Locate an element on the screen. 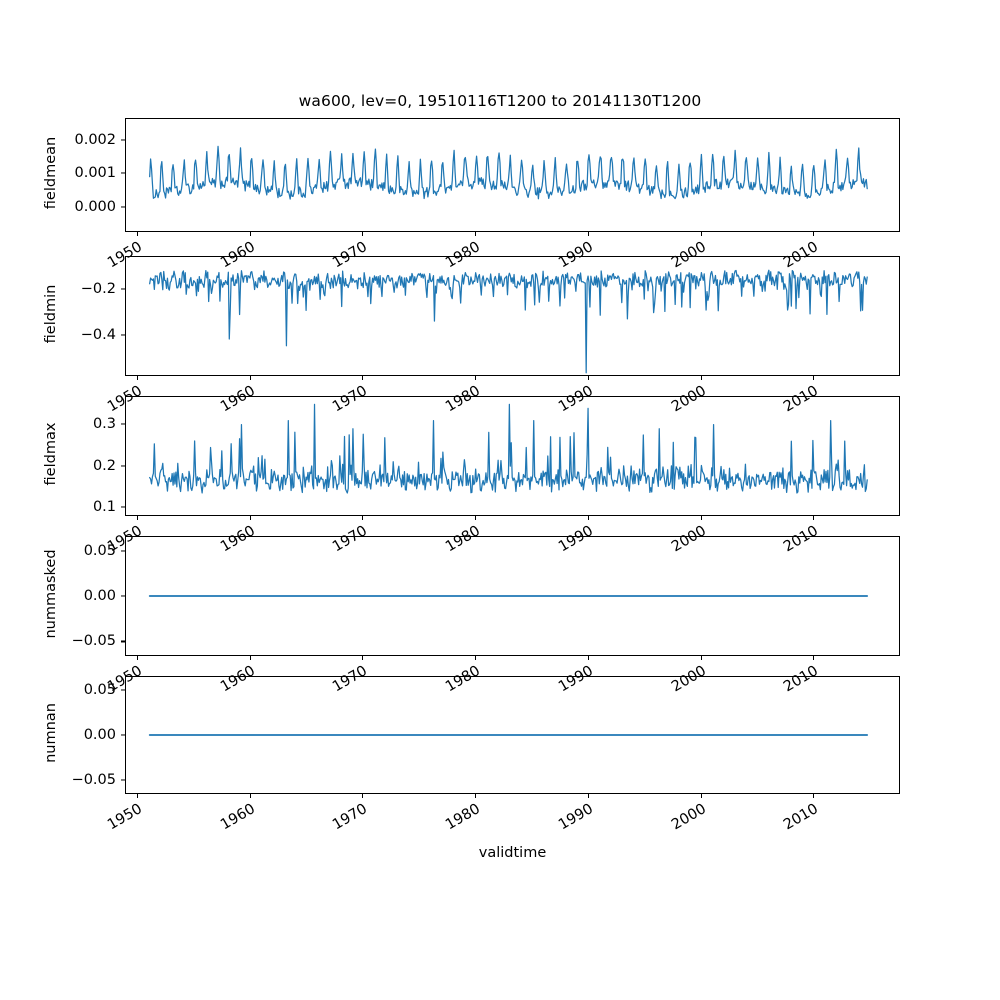 Image resolution: width=1000 pixels, height=1000 pixels. subplot-fieldmin is located at coordinates (512, 316).